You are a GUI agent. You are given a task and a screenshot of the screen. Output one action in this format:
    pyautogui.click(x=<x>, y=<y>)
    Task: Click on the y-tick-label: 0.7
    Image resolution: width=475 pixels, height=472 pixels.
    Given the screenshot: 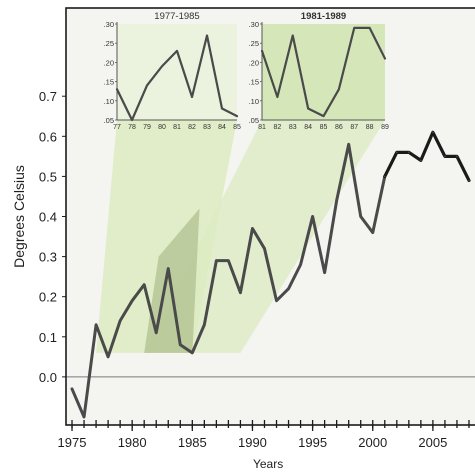 What is the action you would take?
    pyautogui.click(x=48, y=96)
    